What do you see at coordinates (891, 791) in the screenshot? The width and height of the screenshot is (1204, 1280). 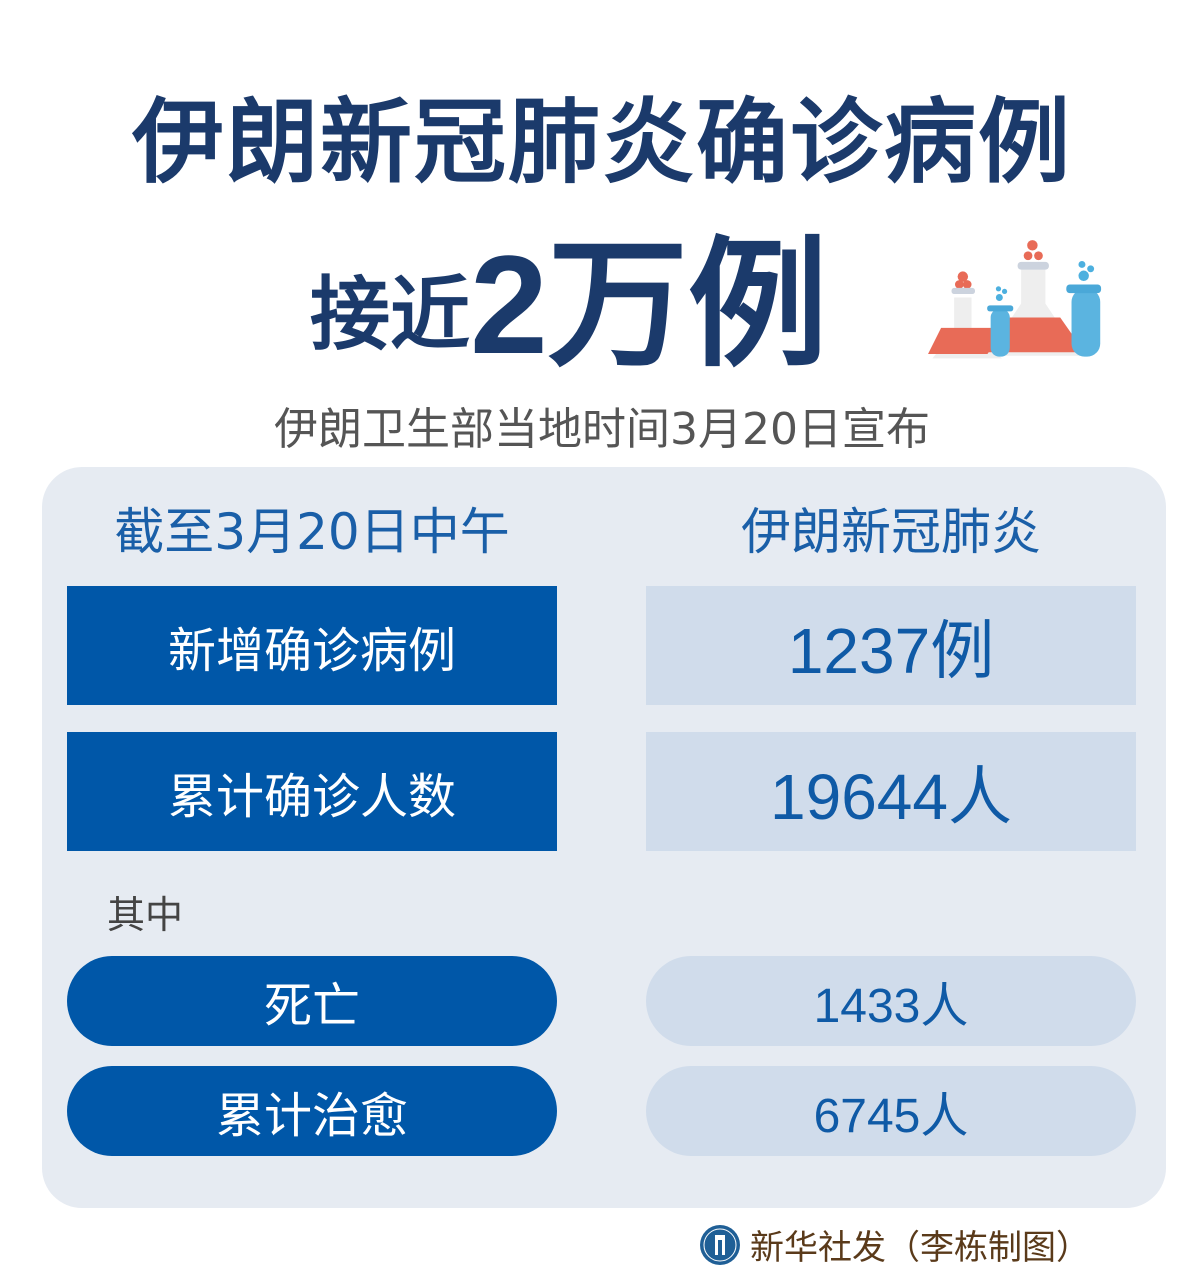 I see `total-cases-value: 19644人` at bounding box center [891, 791].